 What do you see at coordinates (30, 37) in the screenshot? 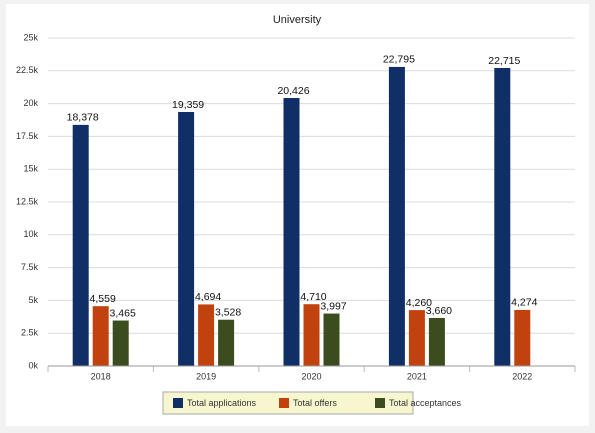
I see `y-tick-label: 25k` at bounding box center [30, 37].